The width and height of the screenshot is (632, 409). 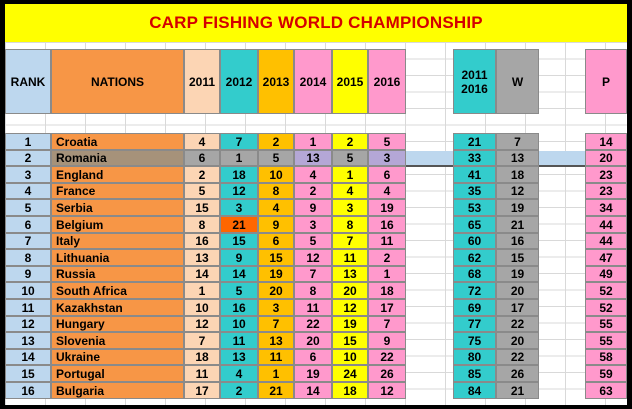 I want to click on rank-cell: 7, so click(x=28, y=241).